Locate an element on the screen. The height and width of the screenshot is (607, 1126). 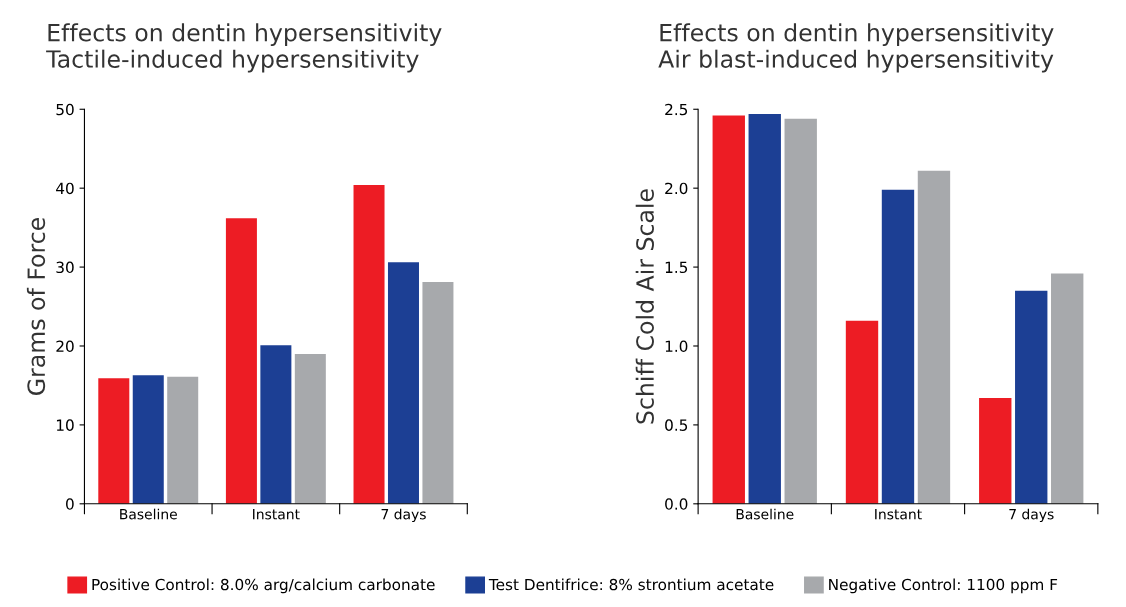
y-tick-label: 1.5 is located at coordinates (676, 267).